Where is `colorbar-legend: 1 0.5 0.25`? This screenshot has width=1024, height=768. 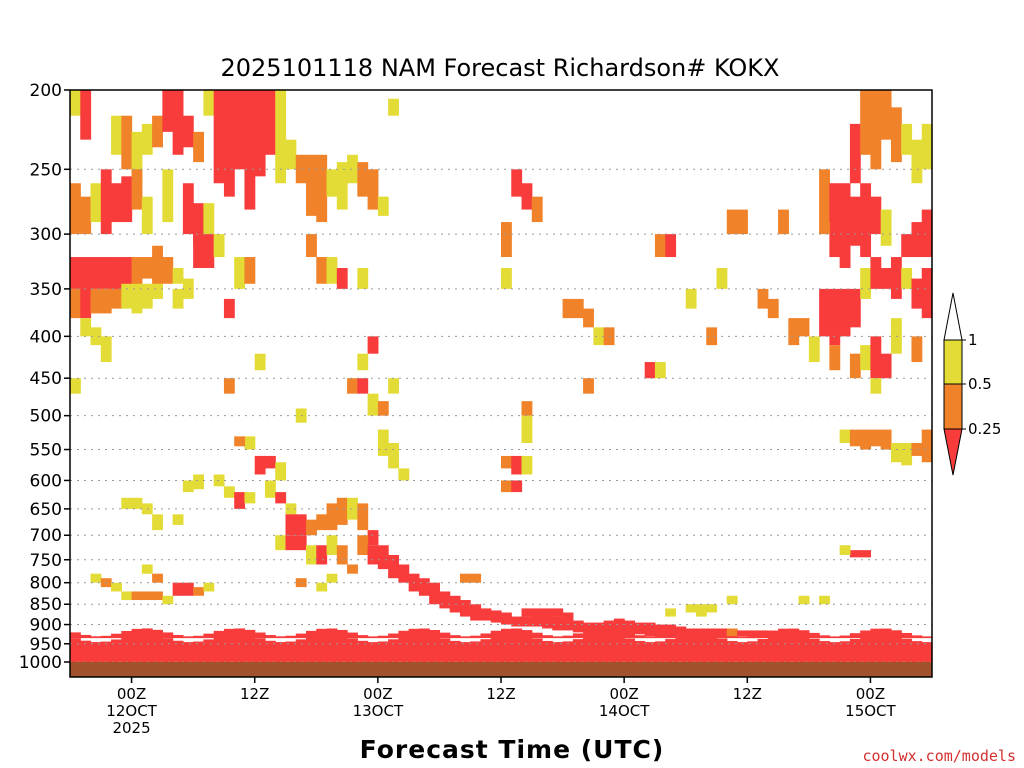 colorbar-legend: 1 0.5 0.25 is located at coordinates (972, 384).